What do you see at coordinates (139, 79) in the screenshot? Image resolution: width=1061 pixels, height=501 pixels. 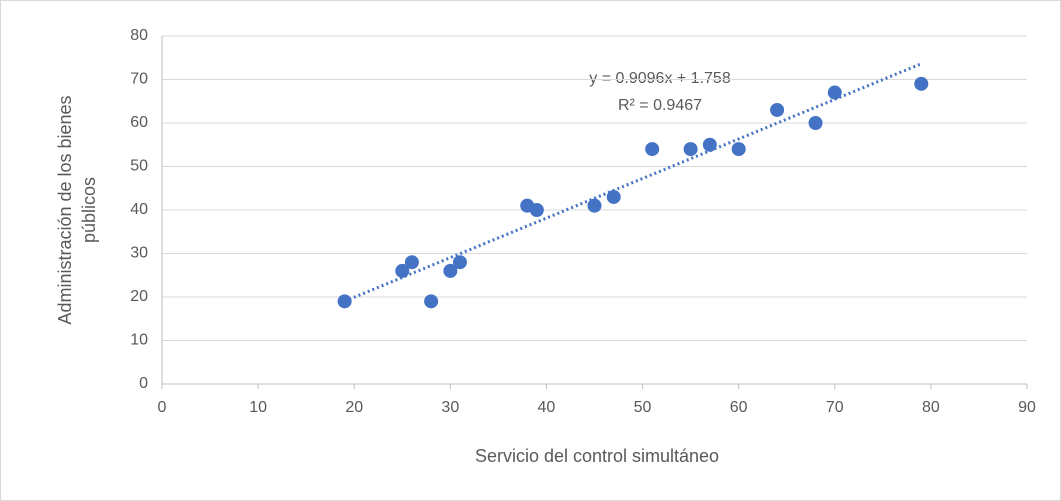 I see `y-tick-label: 70` at bounding box center [139, 79].